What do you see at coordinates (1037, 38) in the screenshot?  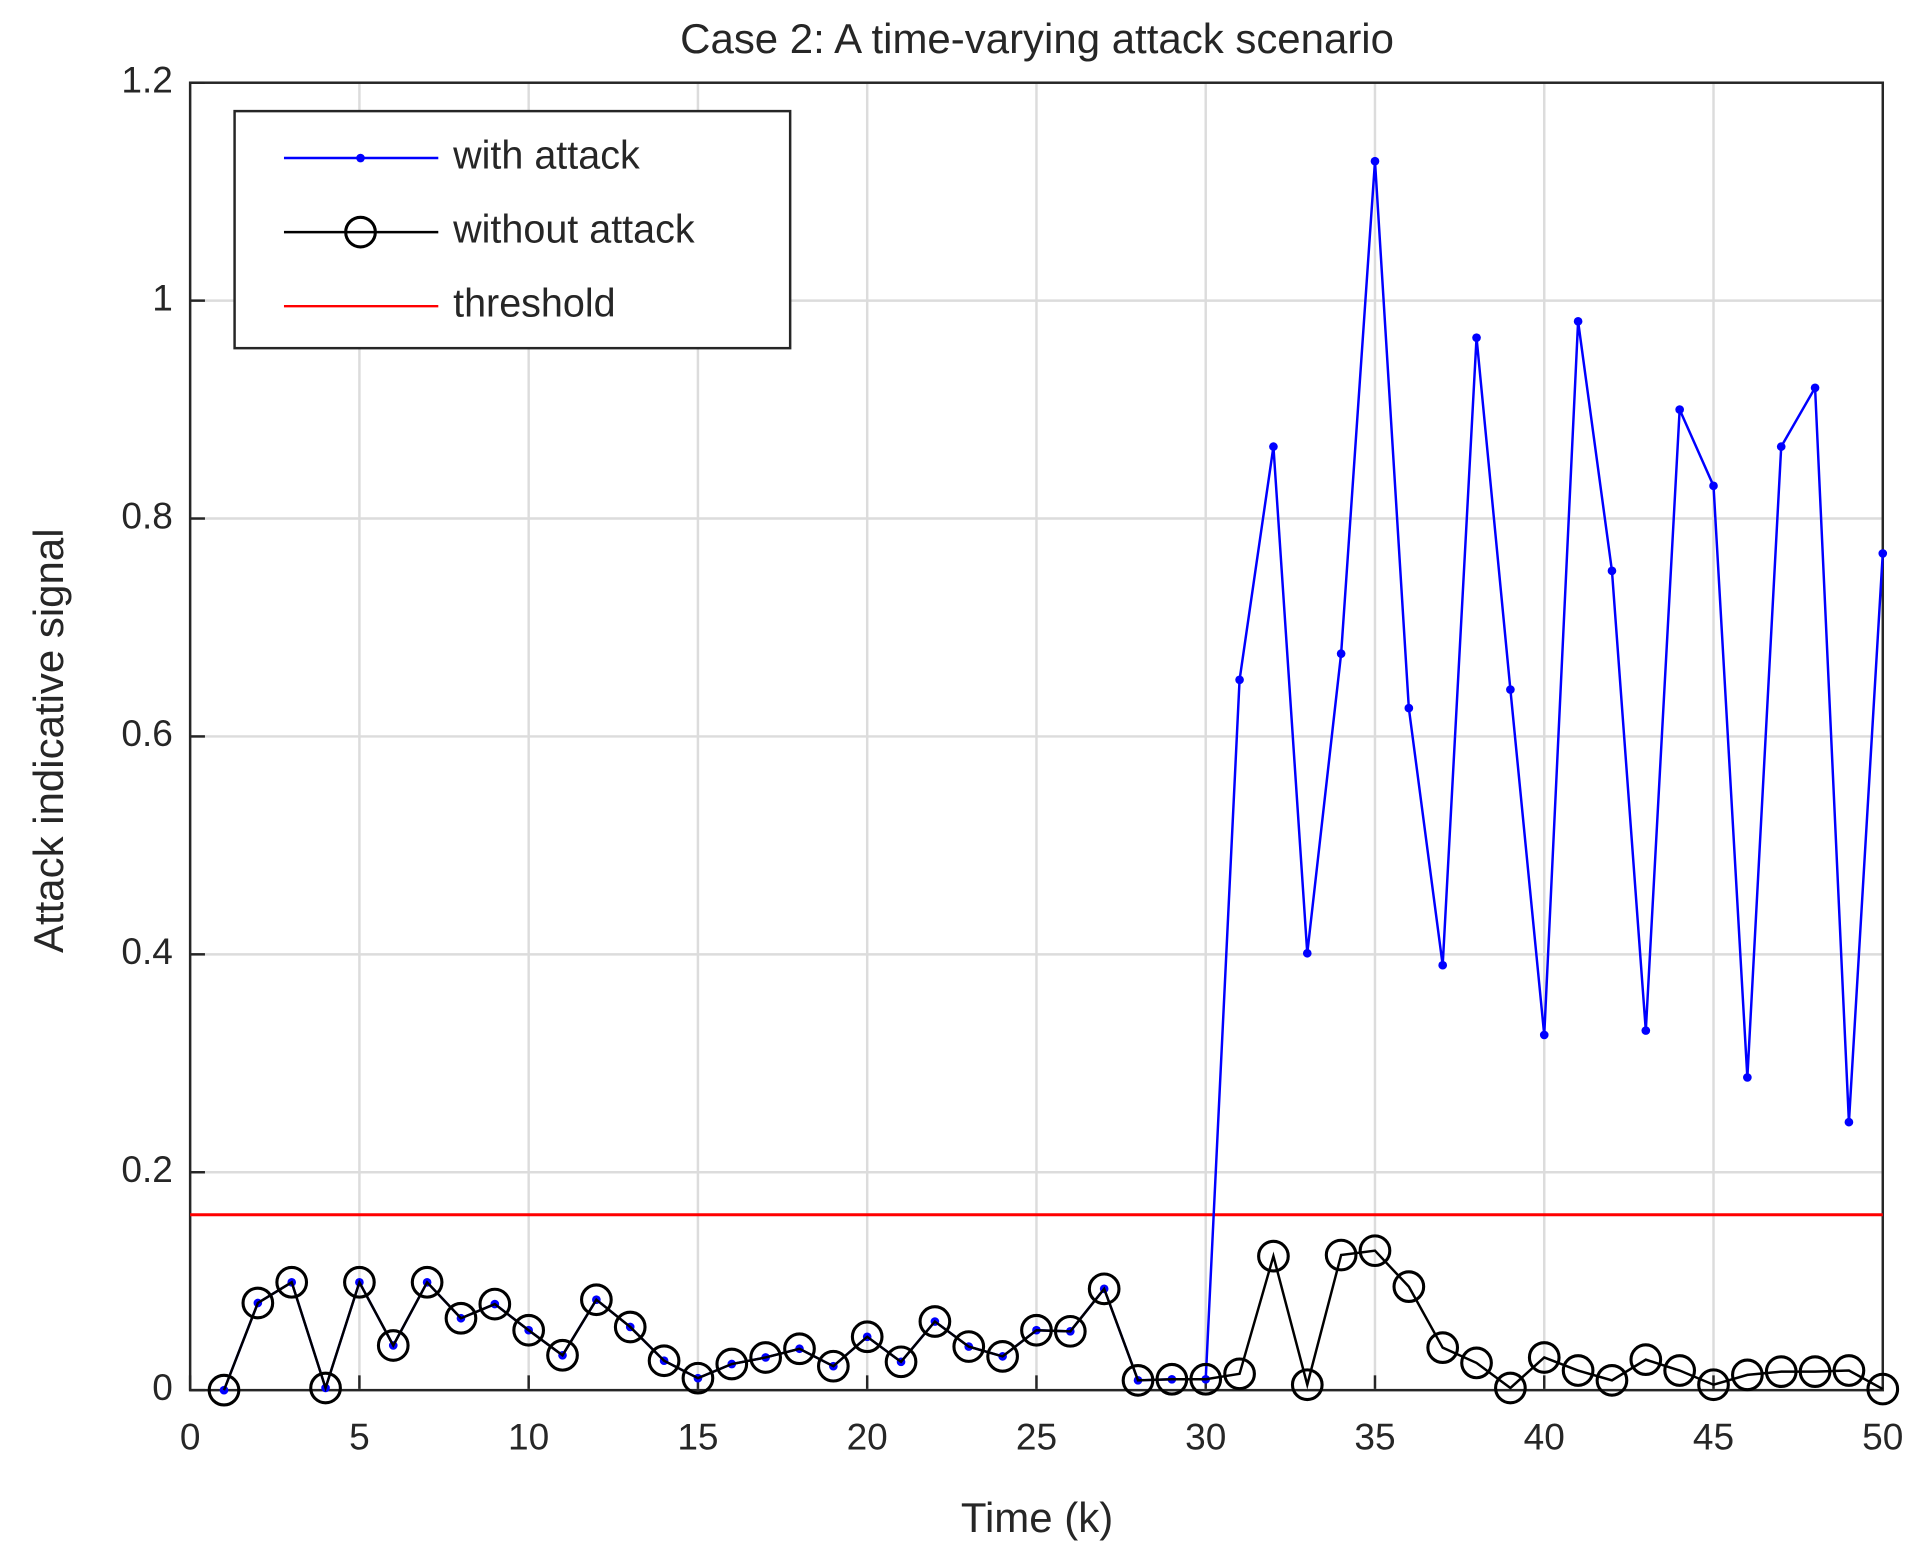 I see `chart-title: Case 2: A time-varying attack scenario` at bounding box center [1037, 38].